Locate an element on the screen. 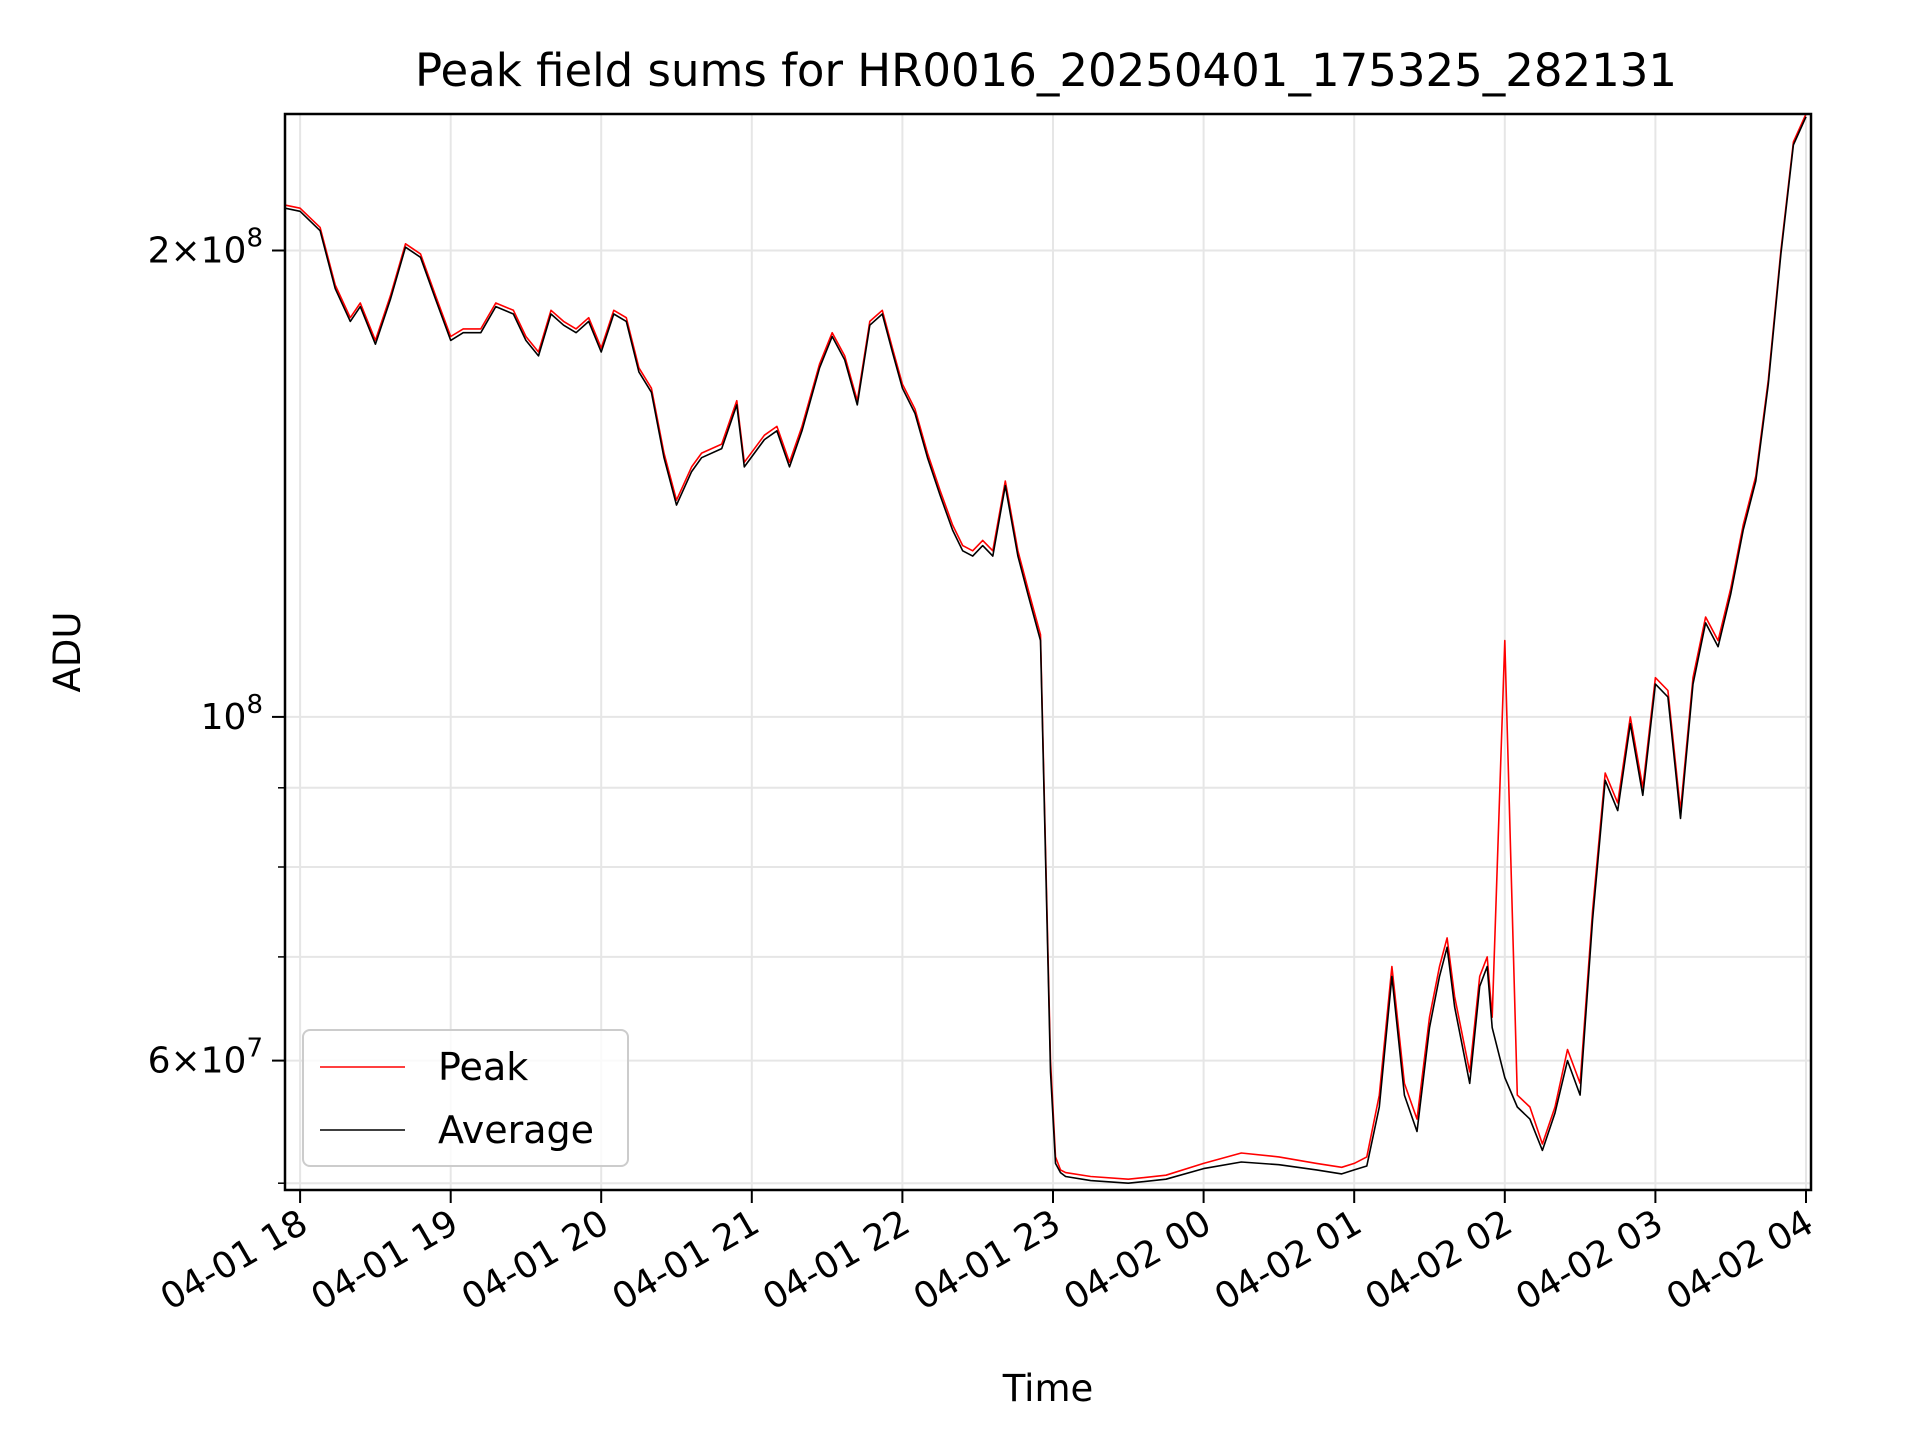 The height and width of the screenshot is (1440, 1920). legend-label-average: Average is located at coordinates (516, 1130).